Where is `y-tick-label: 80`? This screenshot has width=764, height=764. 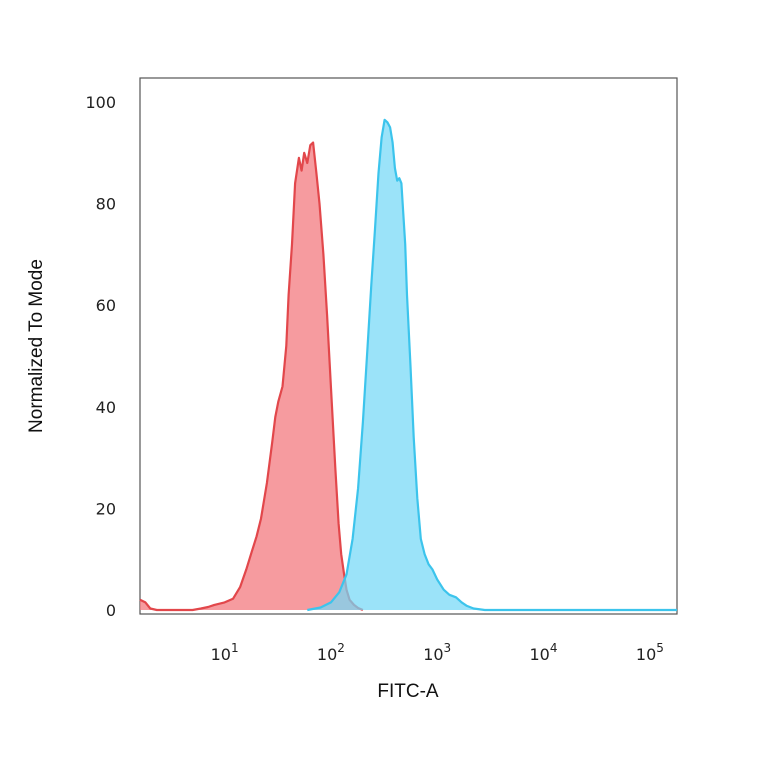
y-tick-label: 80 is located at coordinates (106, 204).